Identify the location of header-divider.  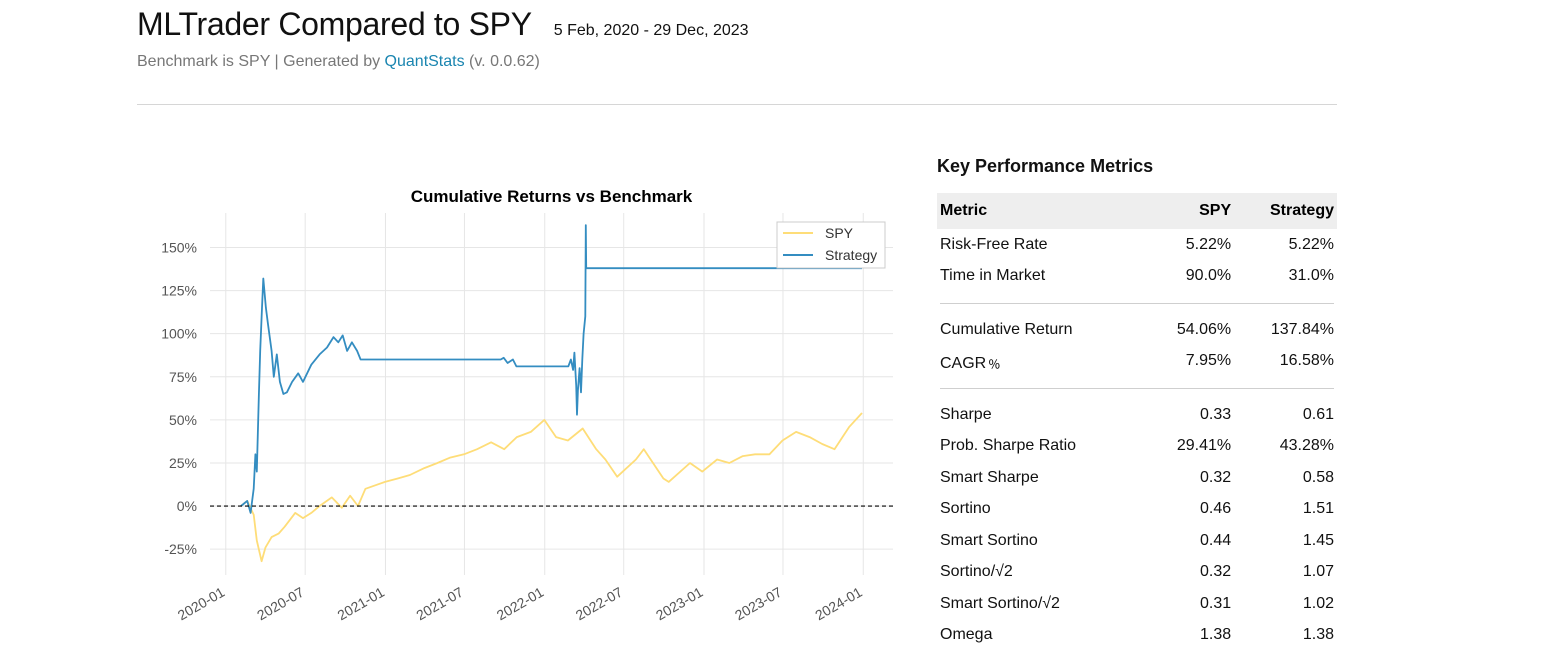
(737, 104).